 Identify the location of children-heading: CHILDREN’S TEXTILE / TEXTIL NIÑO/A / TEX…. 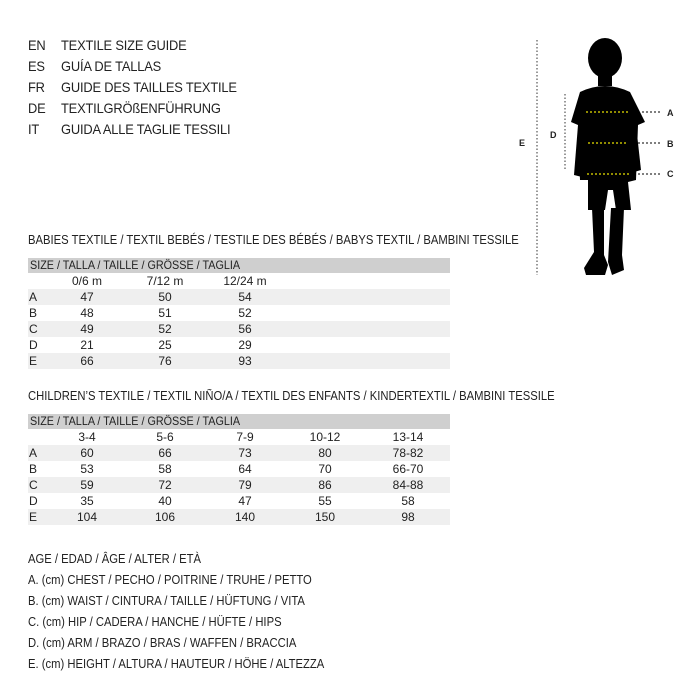
(291, 396).